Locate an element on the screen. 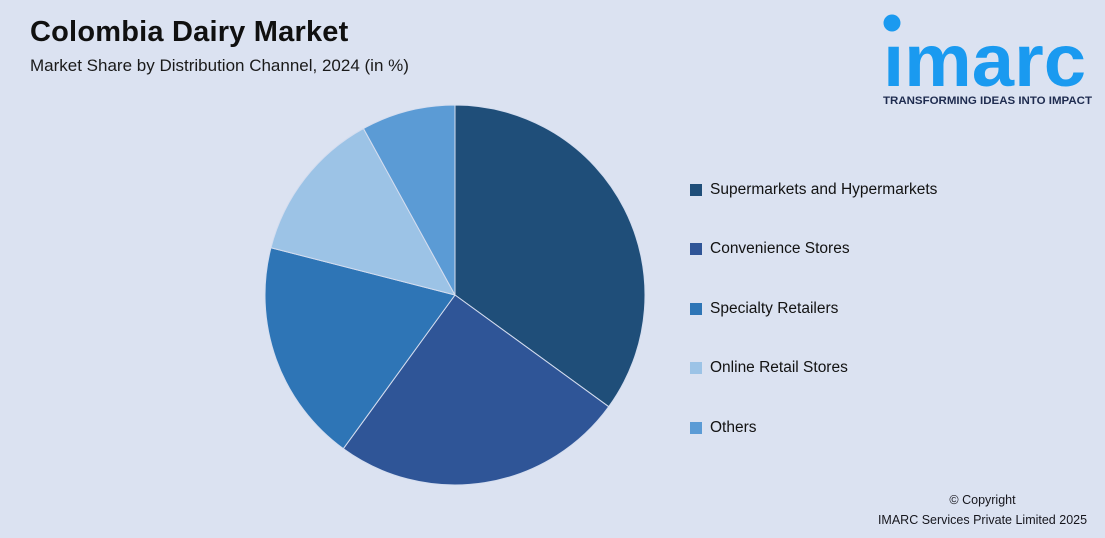 The image size is (1105, 538). legend-label: Convenience Stores is located at coordinates (780, 249).